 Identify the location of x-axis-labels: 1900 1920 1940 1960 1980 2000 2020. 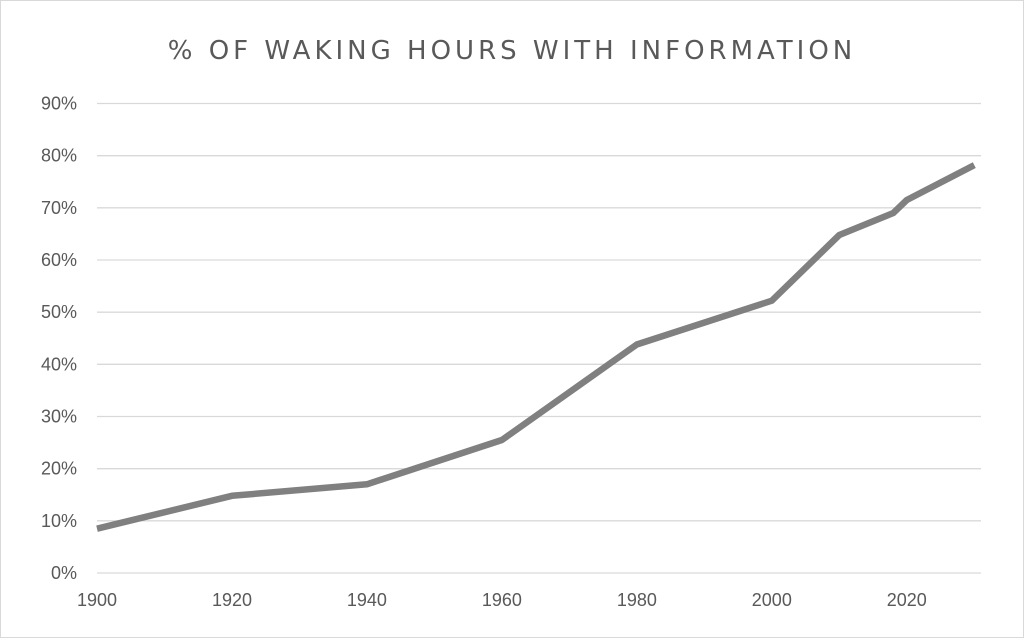
(502, 600).